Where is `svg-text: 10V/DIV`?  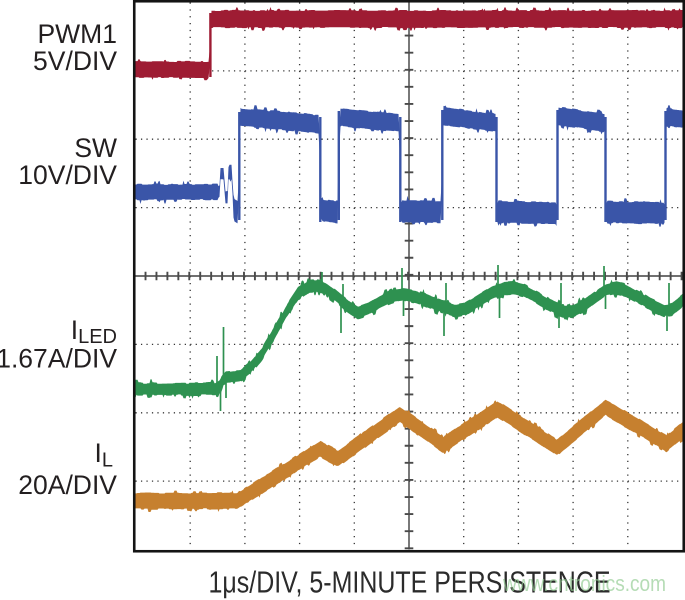
svg-text: 10V/DIV is located at coordinates (67, 175).